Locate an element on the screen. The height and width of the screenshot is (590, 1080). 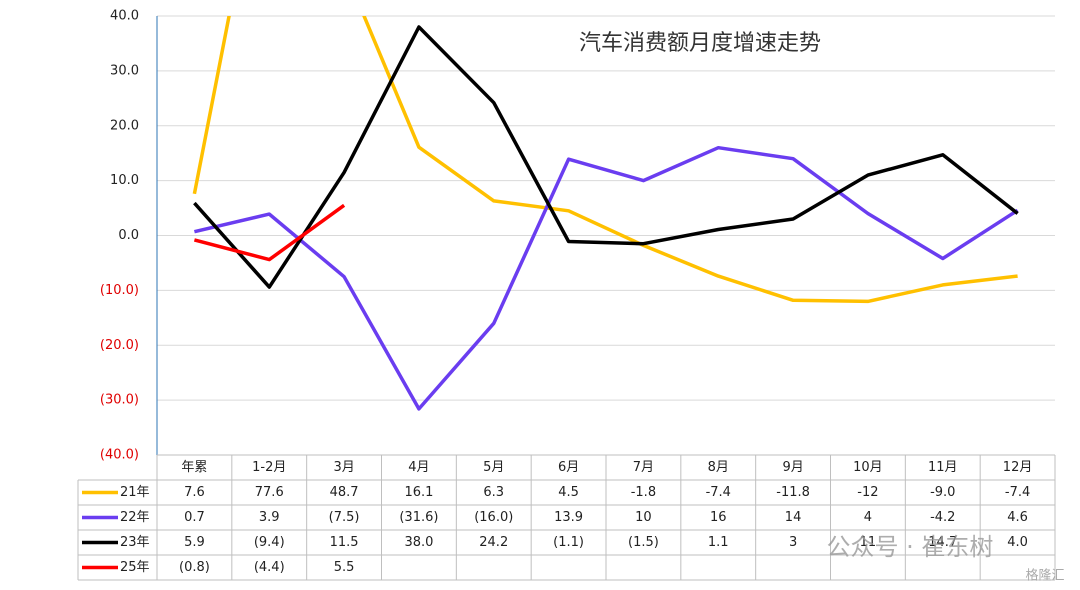
x-tick-label: 3月 is located at coordinates (343, 467).